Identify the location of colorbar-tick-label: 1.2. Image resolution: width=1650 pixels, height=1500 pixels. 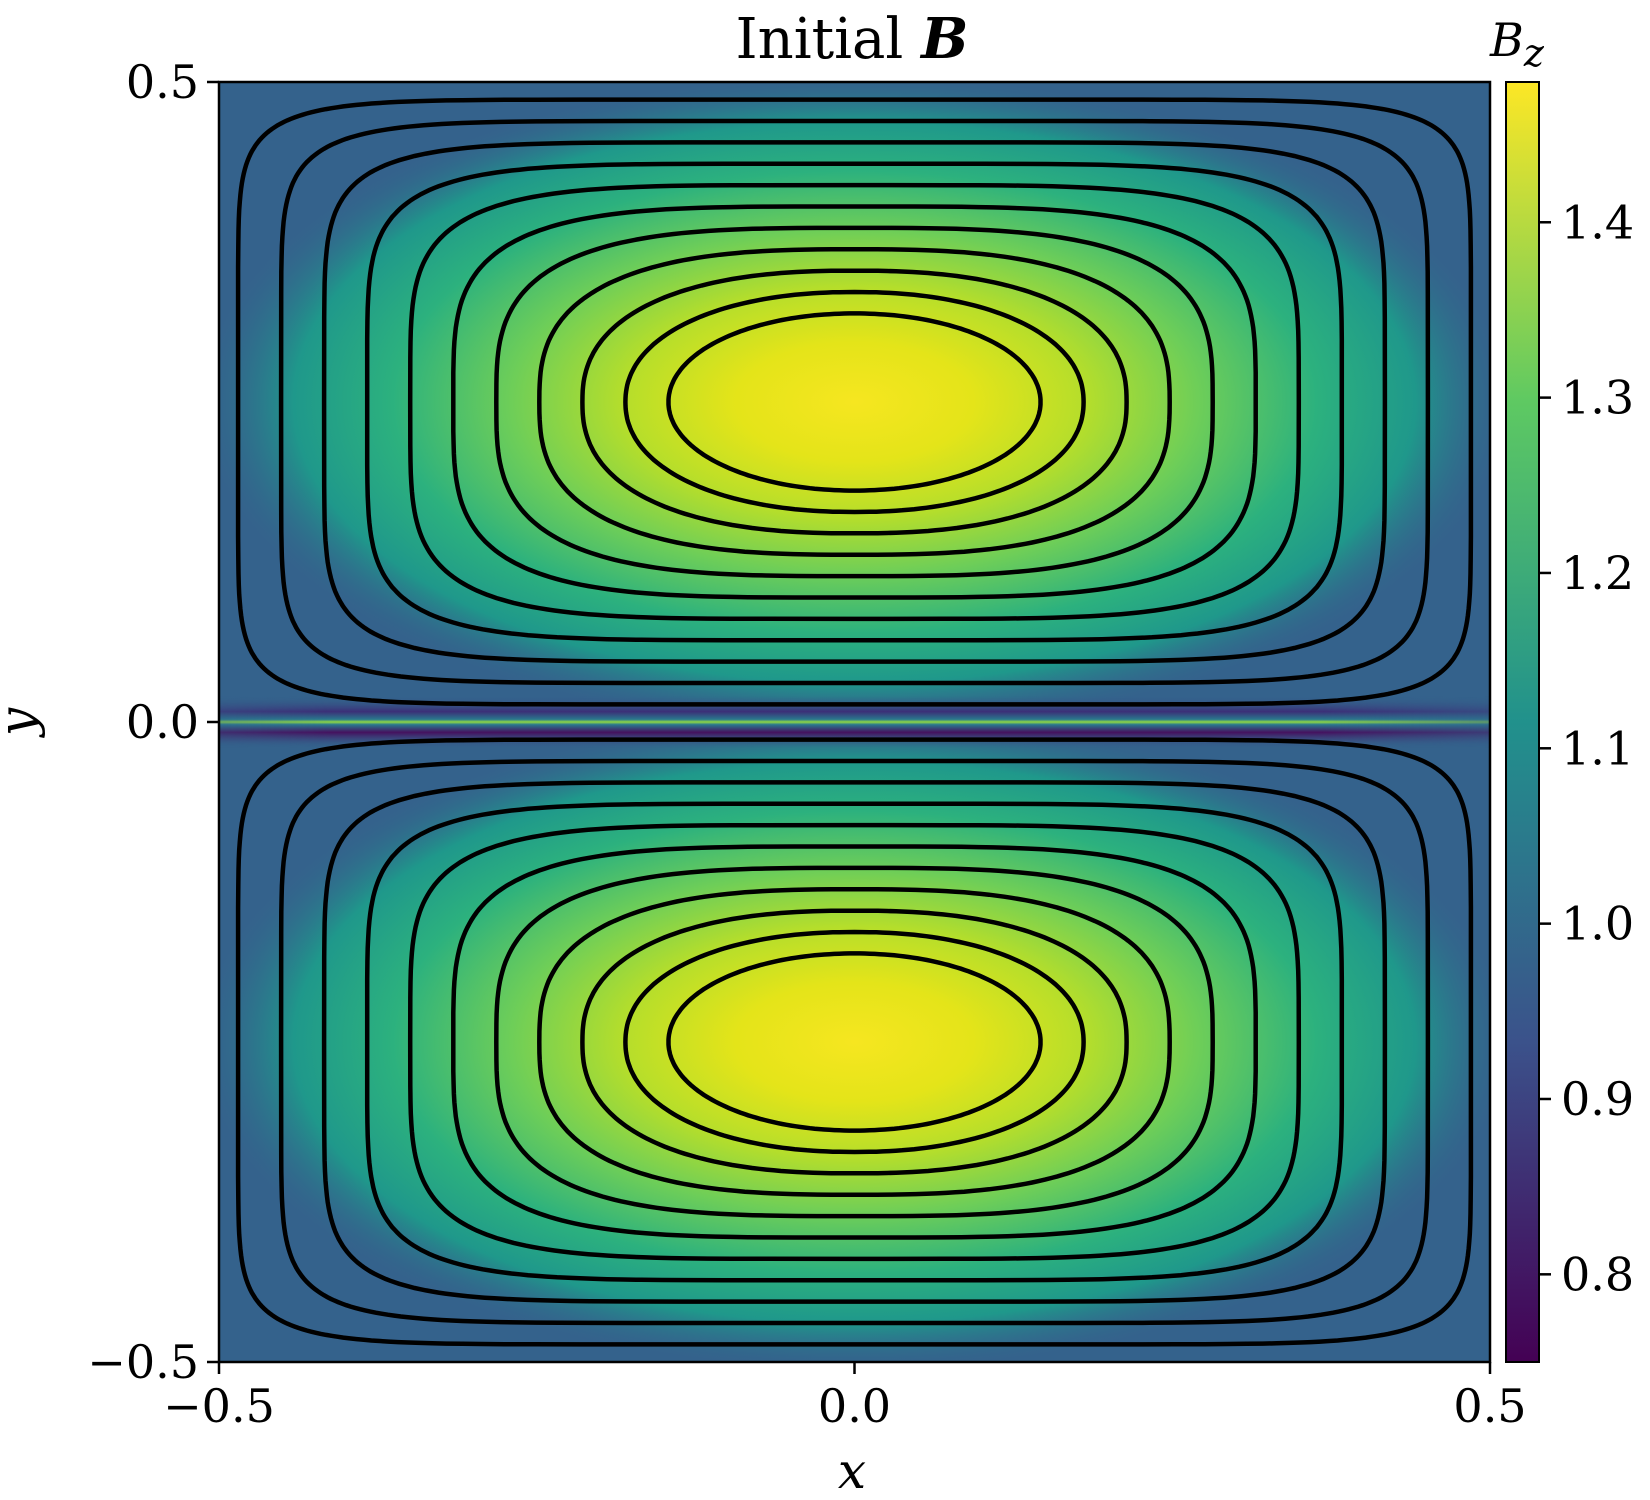
(1597, 573).